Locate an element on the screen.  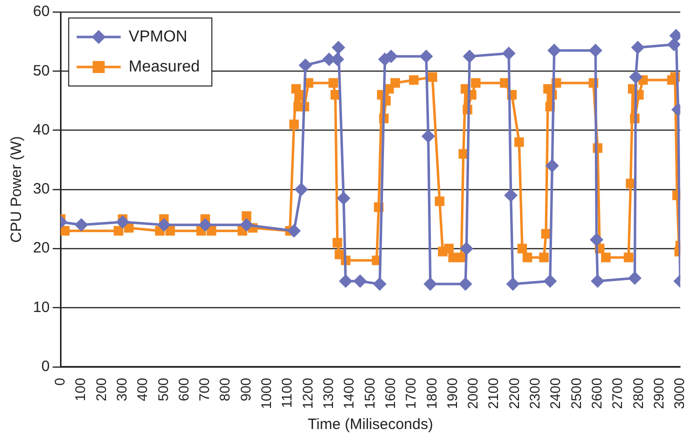
x-tick-label: 2000 is located at coordinates (472, 394).